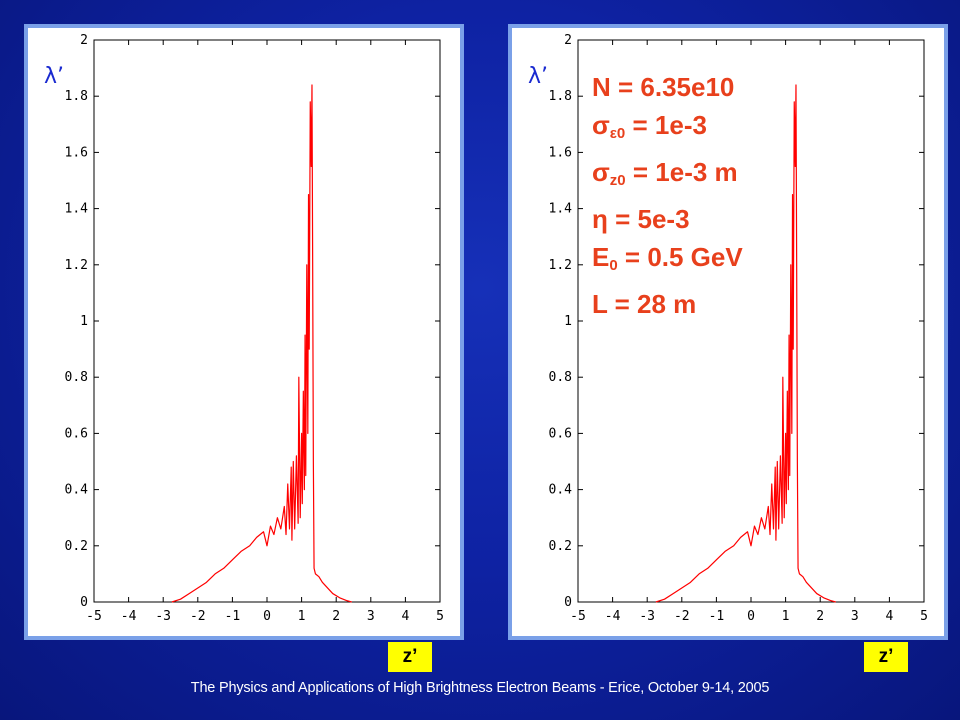 The height and width of the screenshot is (720, 960). What do you see at coordinates (538, 76) in the screenshot?
I see `y-axis-label-right: λ’` at bounding box center [538, 76].